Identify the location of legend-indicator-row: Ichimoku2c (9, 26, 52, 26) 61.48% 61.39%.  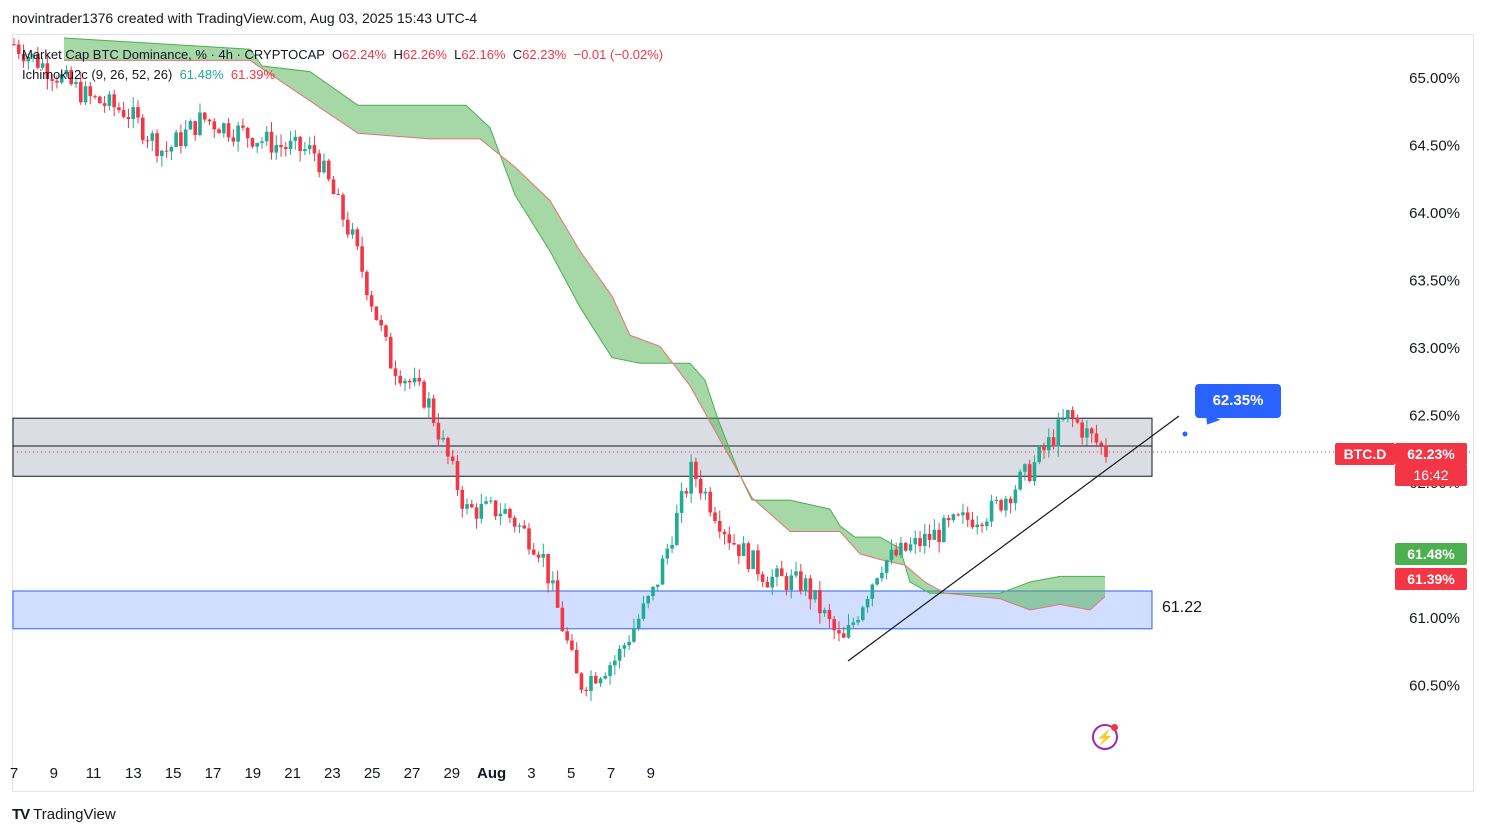
(342, 75).